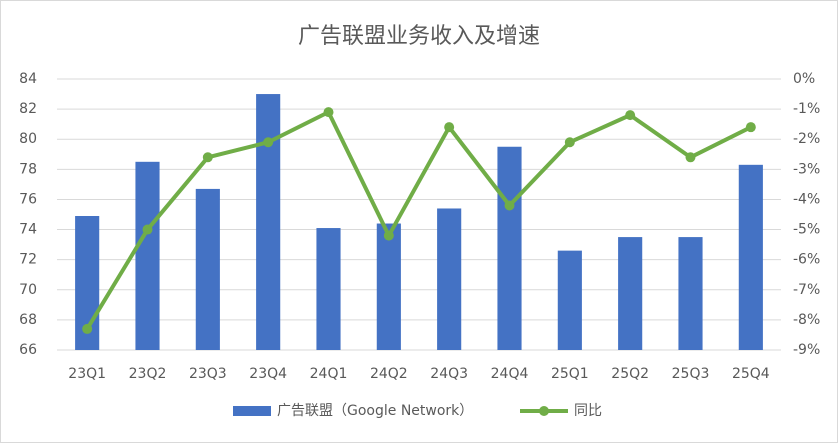  What do you see at coordinates (806, 139) in the screenshot?
I see `y2-tick-label: -2%` at bounding box center [806, 139].